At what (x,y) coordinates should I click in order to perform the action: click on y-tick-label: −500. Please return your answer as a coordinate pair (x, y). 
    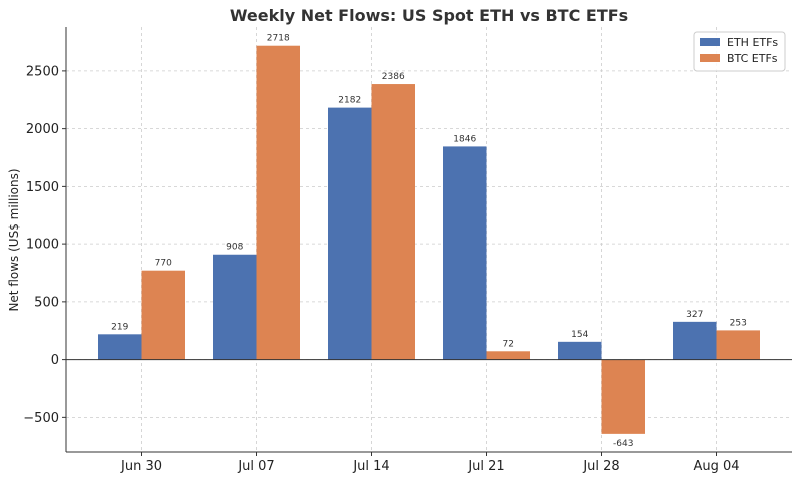
    Looking at the image, I should click on (41, 418).